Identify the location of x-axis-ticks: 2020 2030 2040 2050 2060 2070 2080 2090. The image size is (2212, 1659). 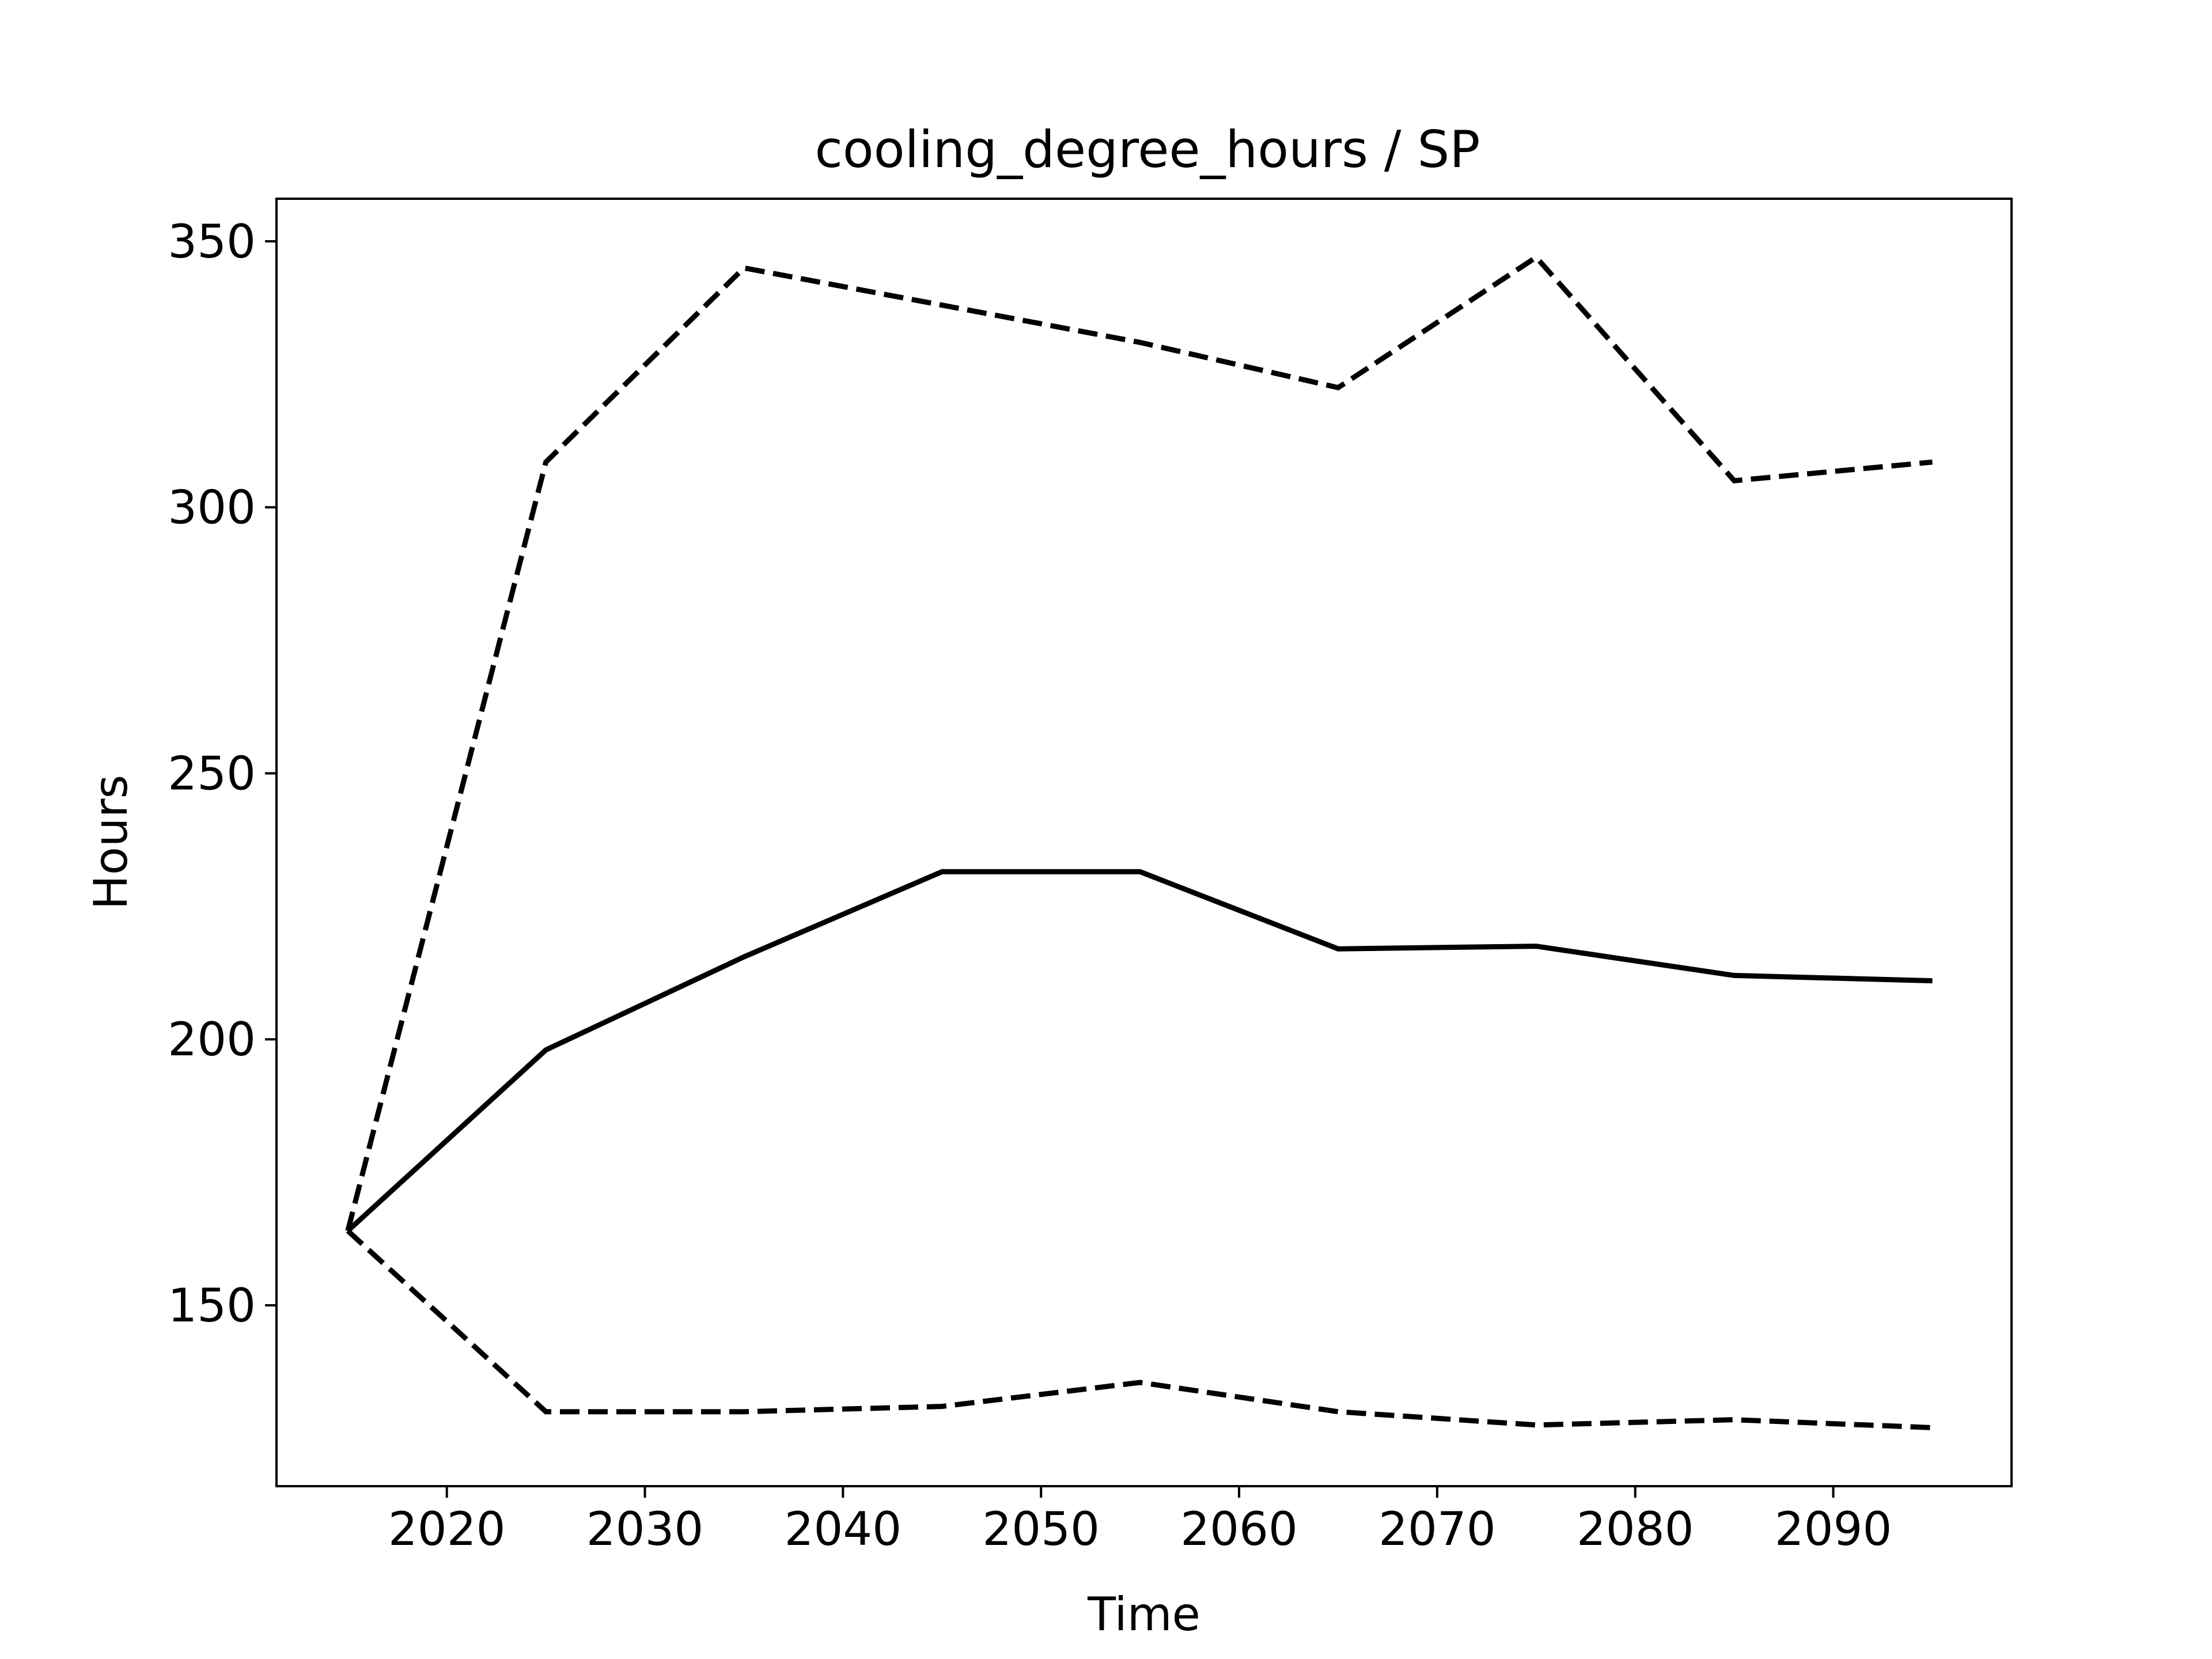
(1140, 1521).